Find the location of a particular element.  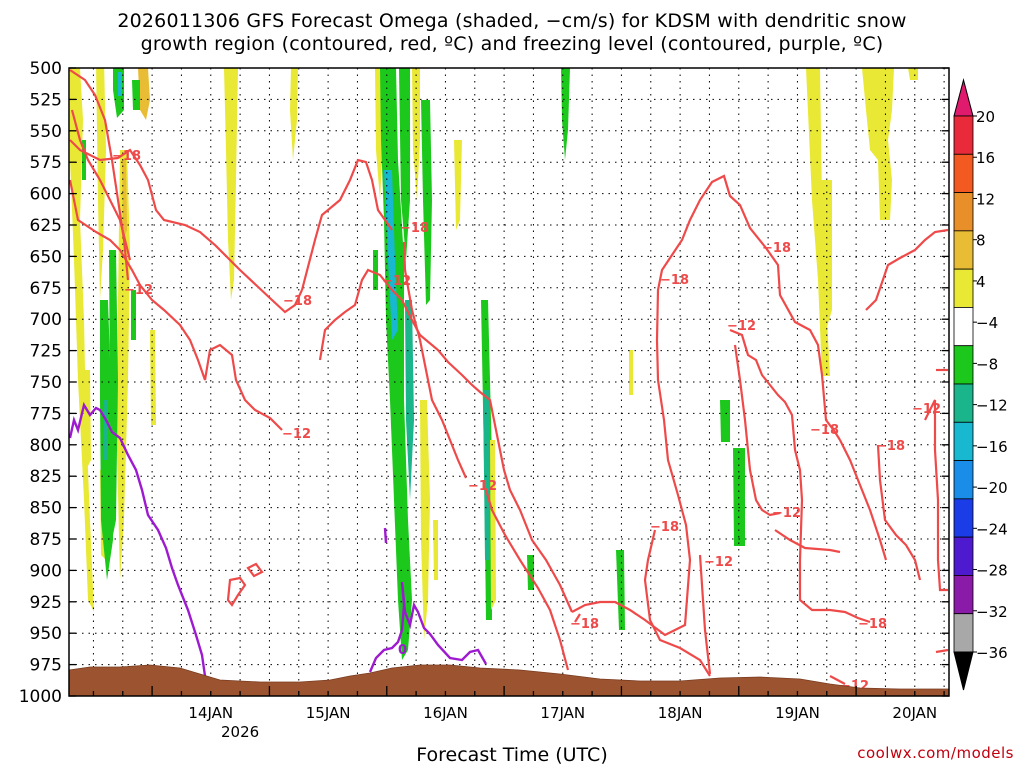

y-tick-label: 850 is located at coordinates (46, 509).